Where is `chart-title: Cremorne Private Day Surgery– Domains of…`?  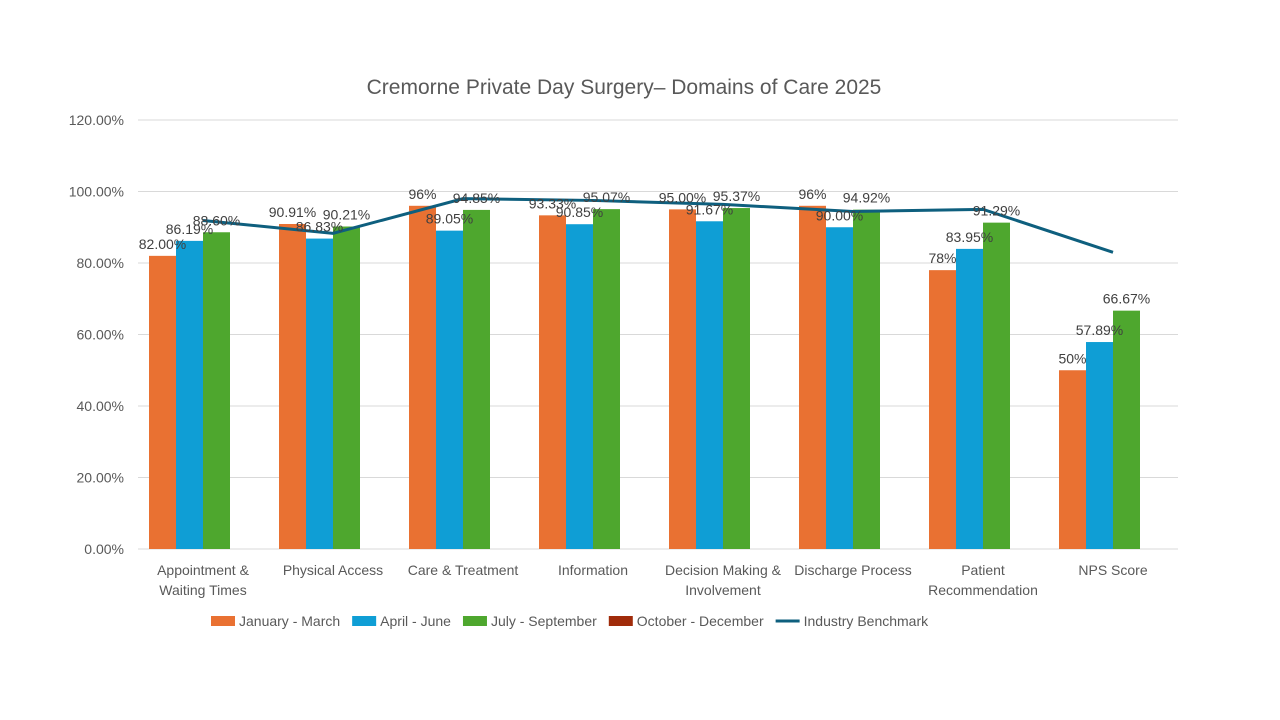 chart-title: Cremorne Private Day Surgery– Domains of… is located at coordinates (624, 87).